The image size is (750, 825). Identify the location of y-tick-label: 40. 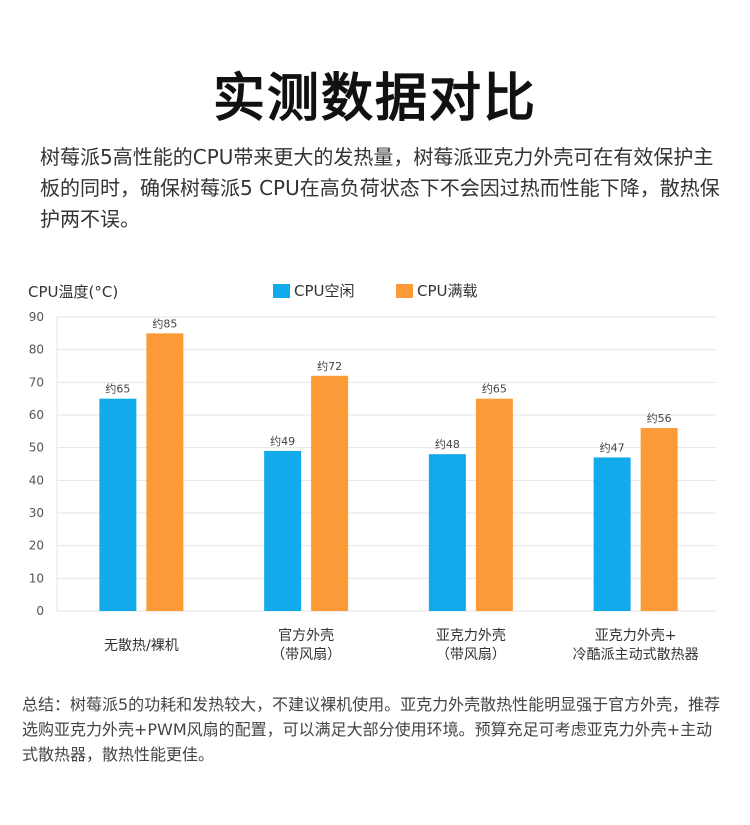
(36, 480).